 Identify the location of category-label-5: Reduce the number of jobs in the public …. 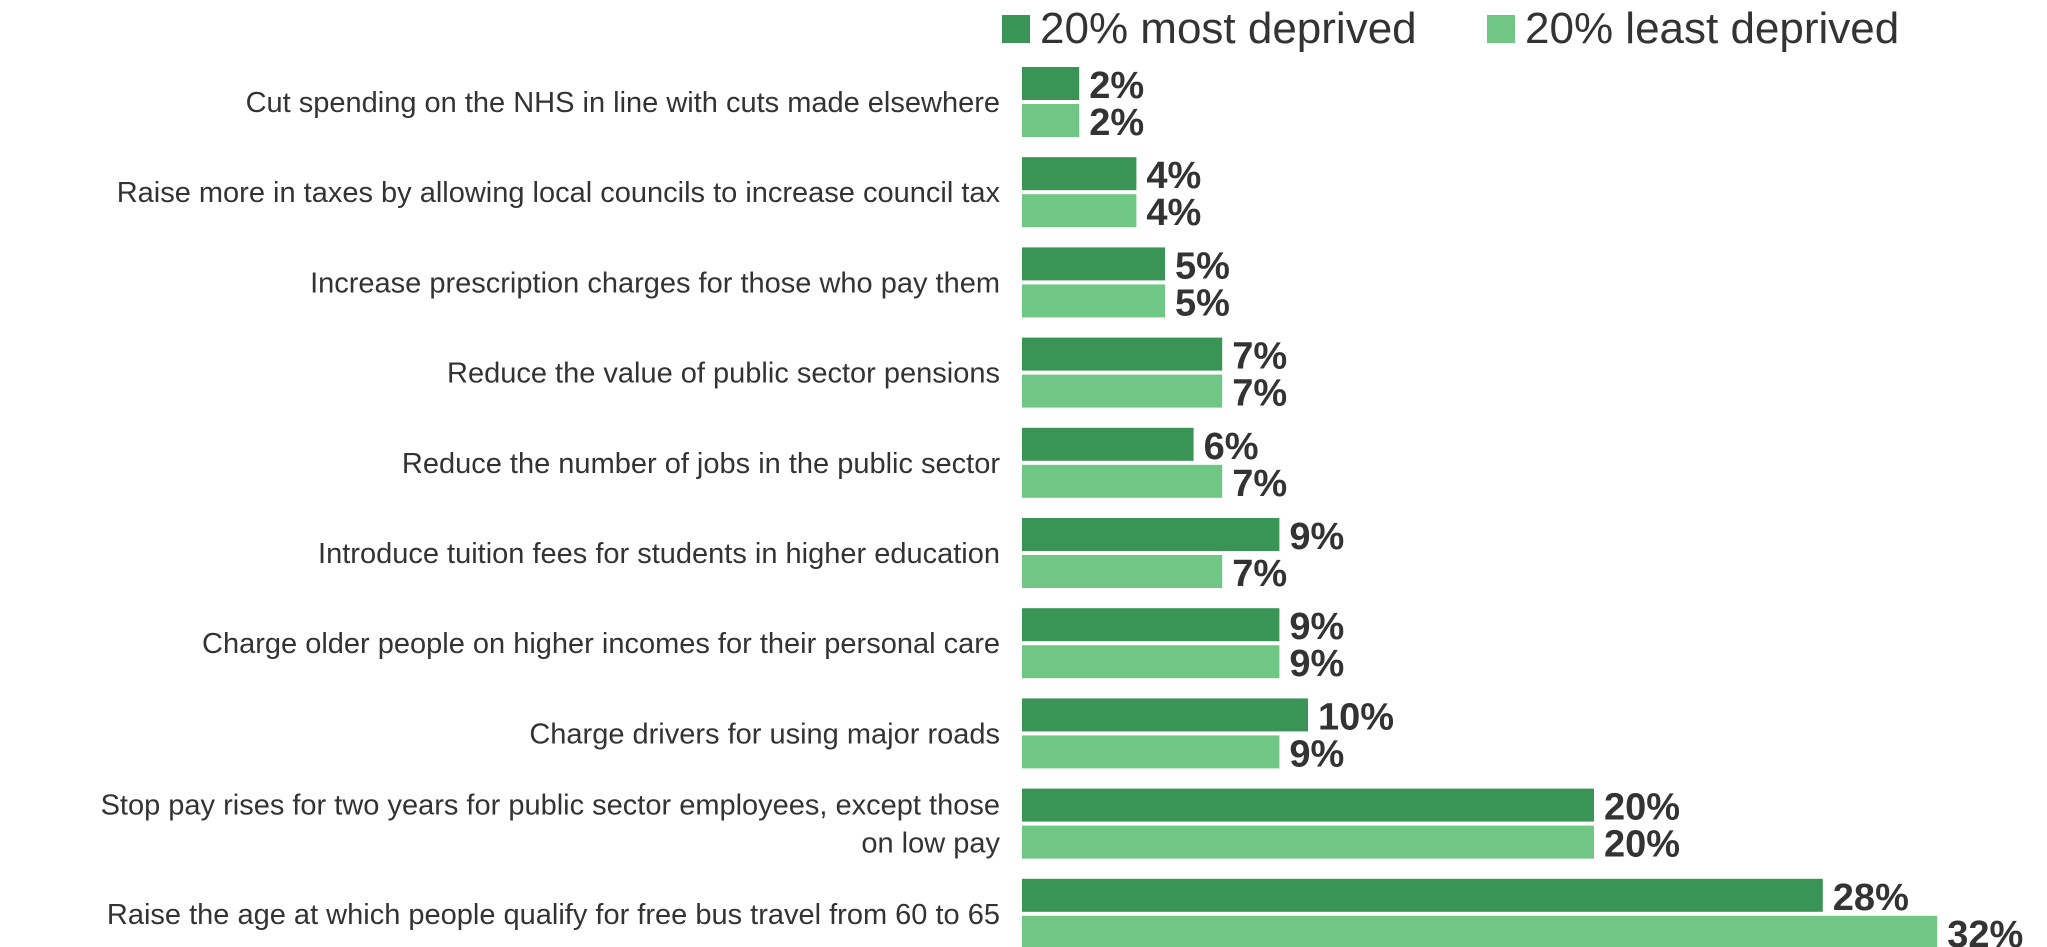
(701, 464).